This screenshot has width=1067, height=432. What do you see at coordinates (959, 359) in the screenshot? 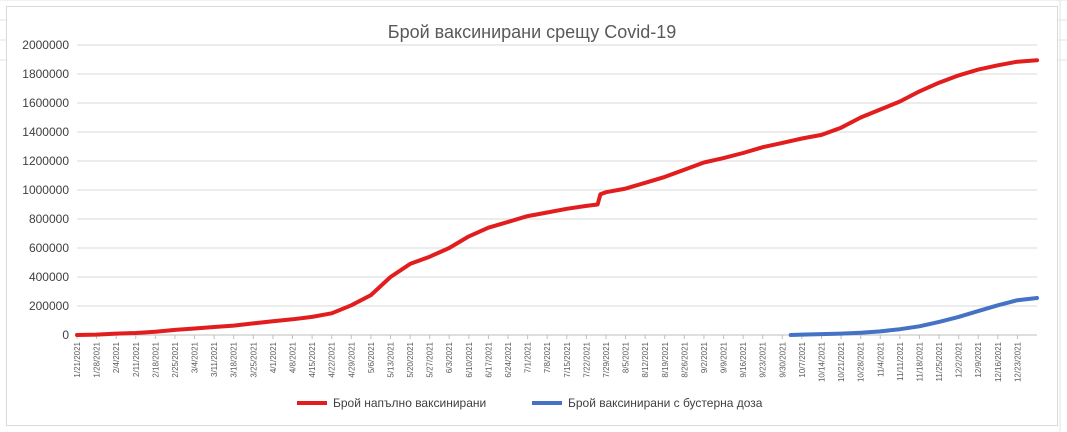
I see `x-tick-label: 12/2/2021` at bounding box center [959, 359].